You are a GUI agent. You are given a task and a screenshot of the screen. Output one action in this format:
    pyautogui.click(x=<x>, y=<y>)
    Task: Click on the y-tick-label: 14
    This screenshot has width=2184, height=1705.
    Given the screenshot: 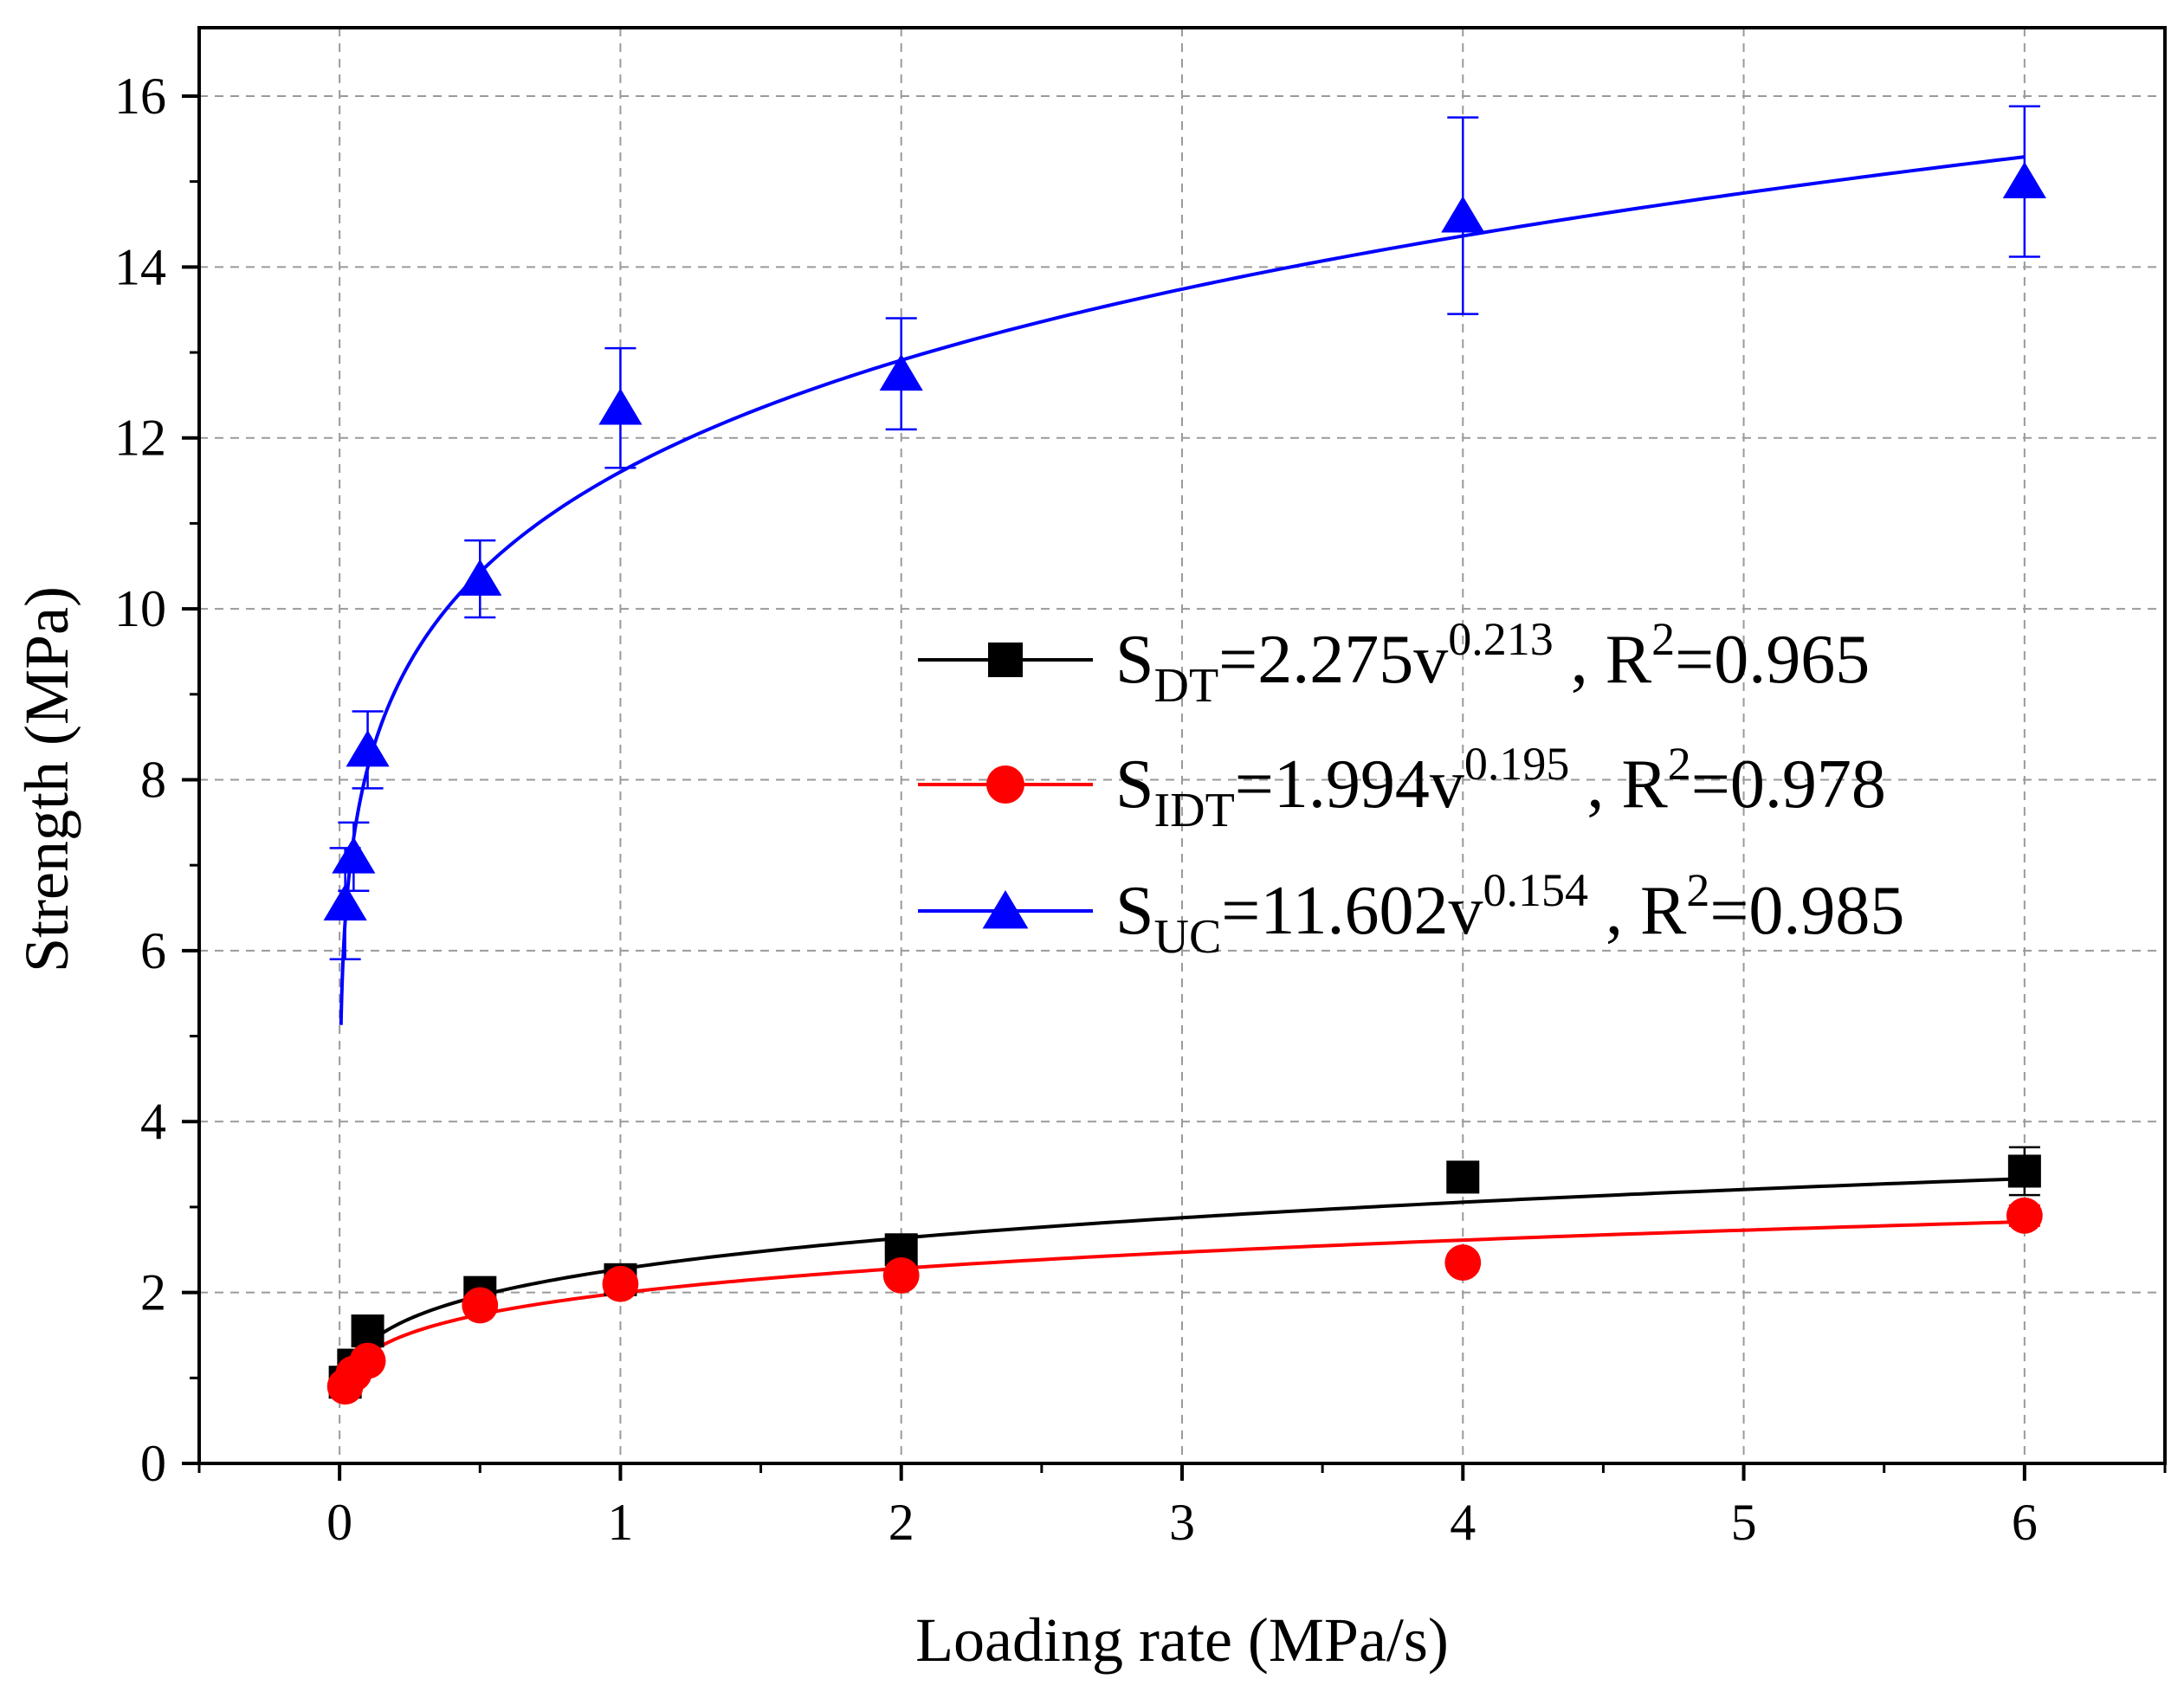 What is the action you would take?
    pyautogui.click(x=140, y=266)
    